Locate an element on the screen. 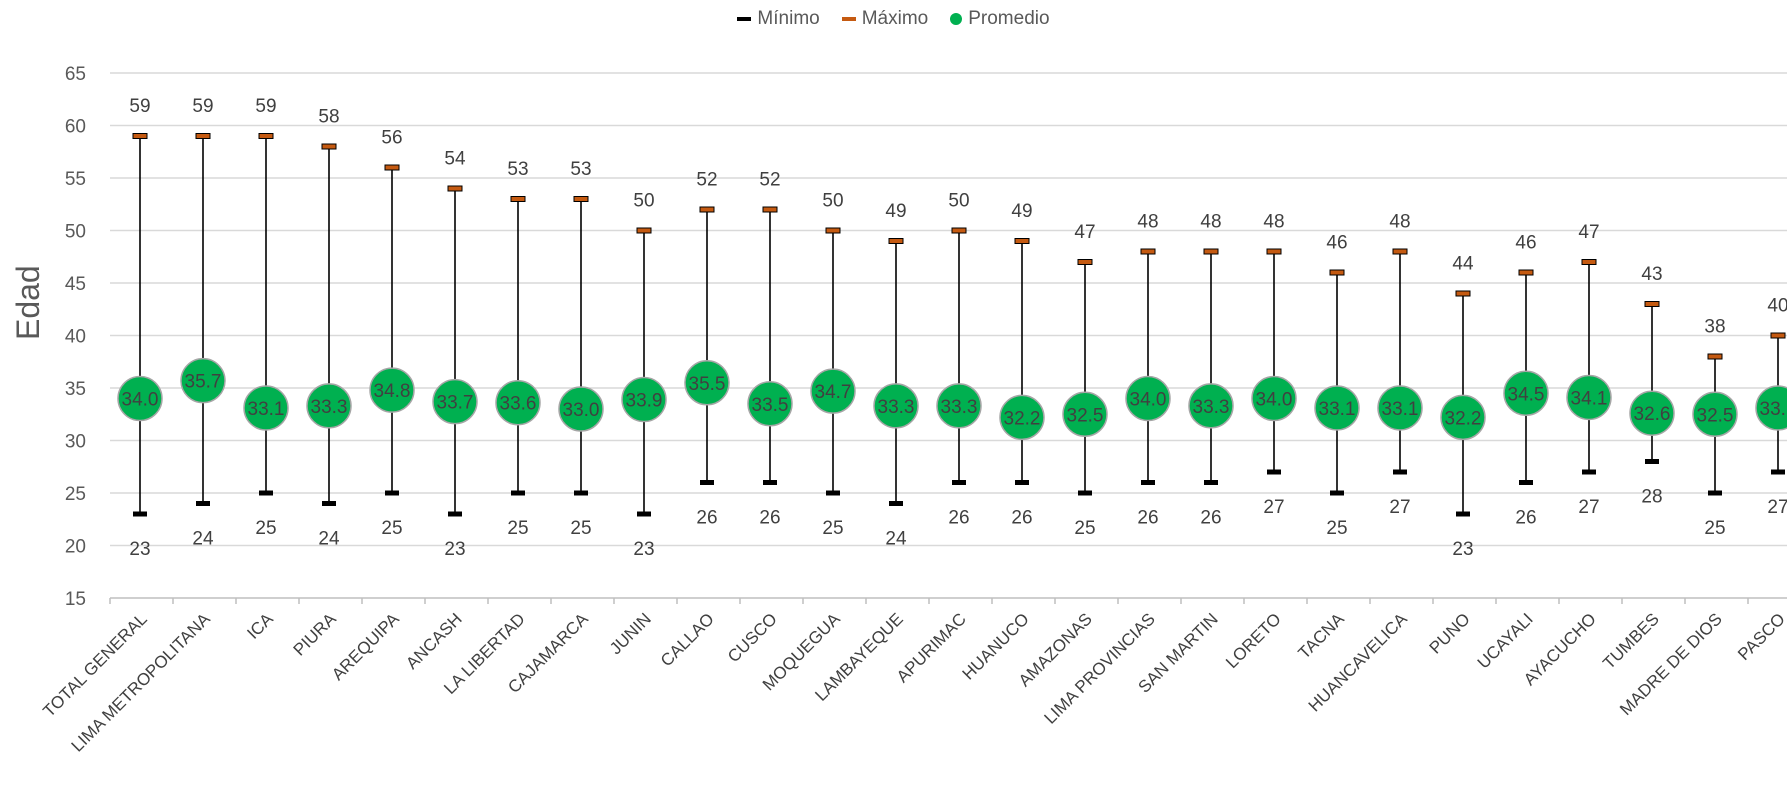  mean-data-label: 35.5 is located at coordinates (707, 384).